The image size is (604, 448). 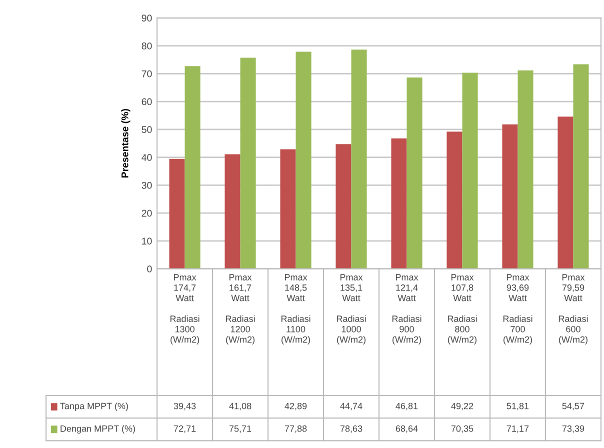 What do you see at coordinates (240, 309) in the screenshot?
I see `category-label: Pmax 161,7 Watt Radiasi 1200 (W/m2)` at bounding box center [240, 309].